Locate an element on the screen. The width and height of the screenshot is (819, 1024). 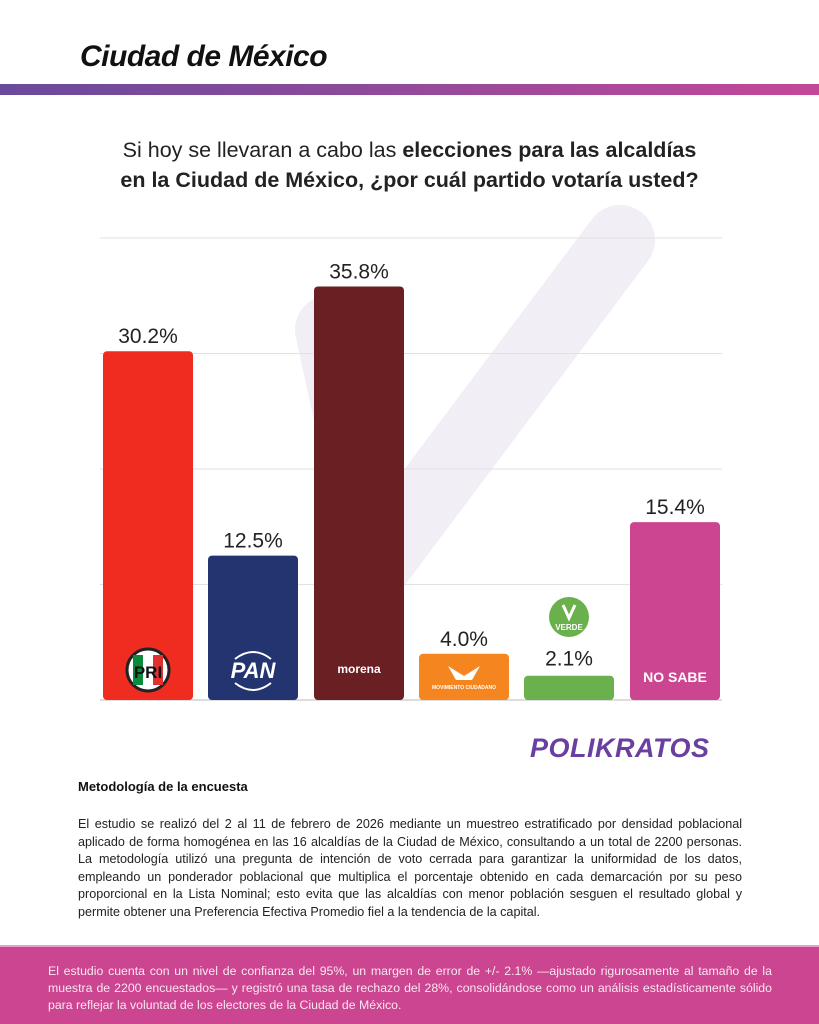
bar-pan is located at coordinates (253, 627).